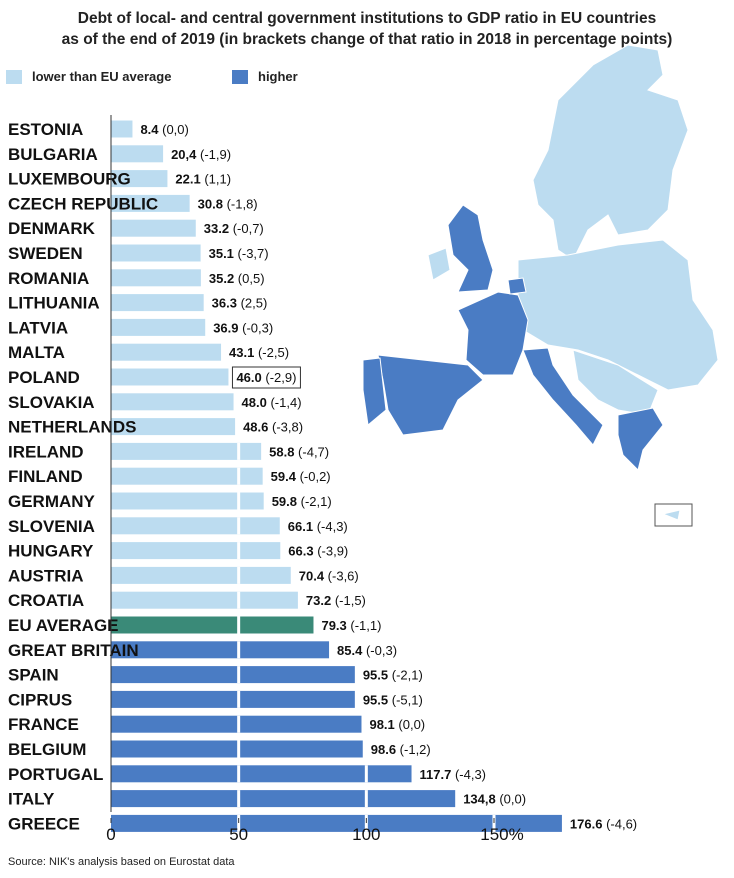  What do you see at coordinates (284, 501) in the screenshot?
I see `value: 59.8` at bounding box center [284, 501].